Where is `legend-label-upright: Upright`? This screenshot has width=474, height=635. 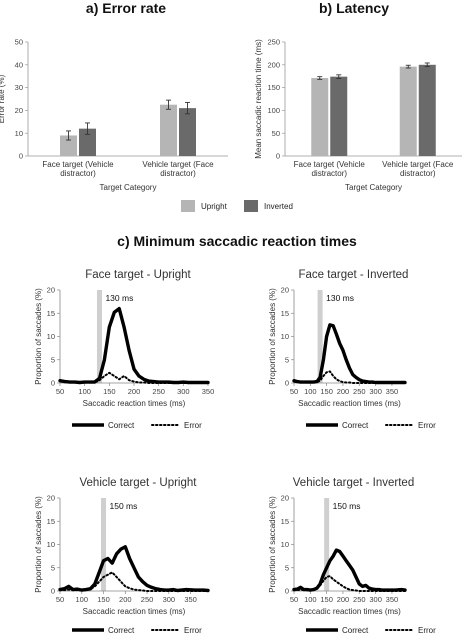 legend-label-upright: Upright is located at coordinates (214, 206).